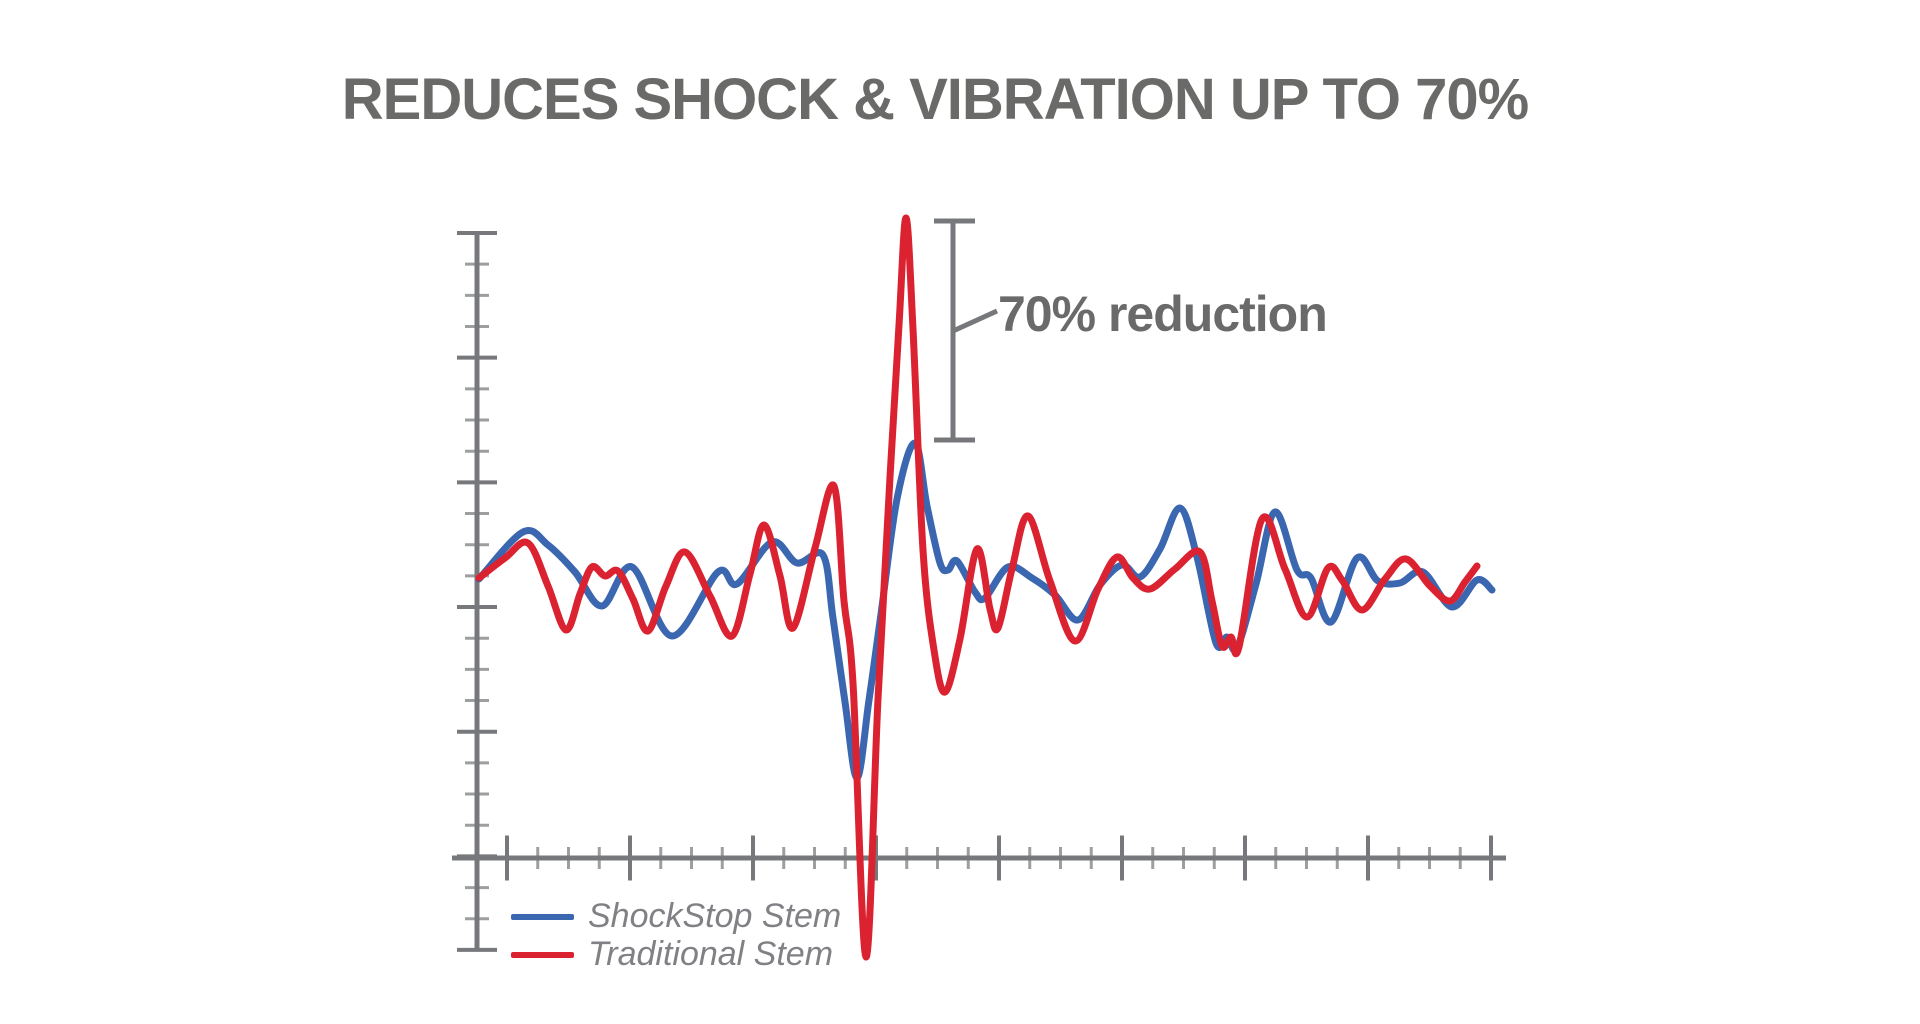  I want to click on chart-title: REDUCES SHOCK & VIBRATION UP TO 70%, so click(935, 99).